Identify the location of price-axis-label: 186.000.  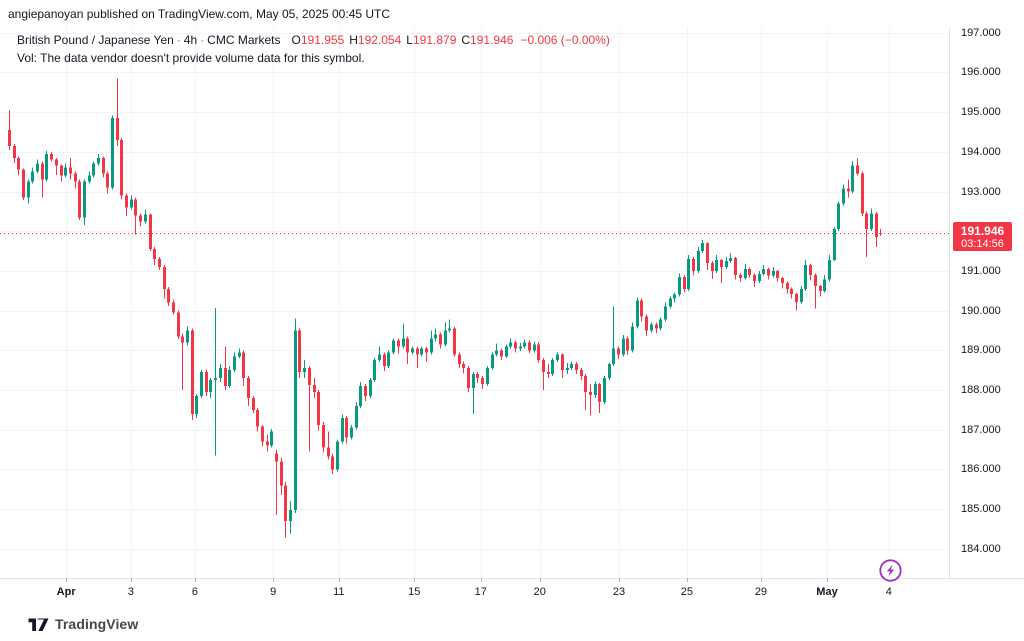
(981, 469).